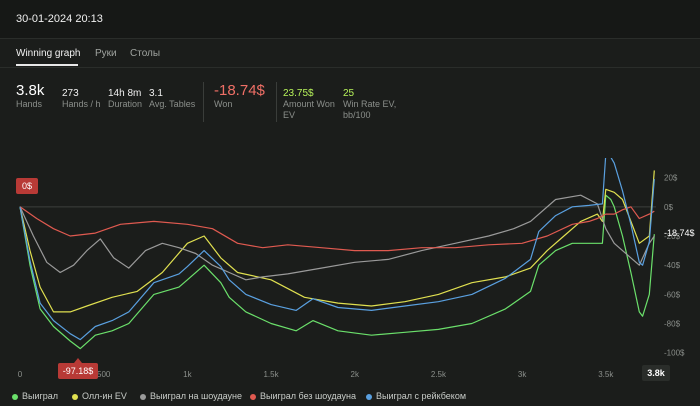  I want to click on tab-winning-graph: Winning graph, so click(48, 53).